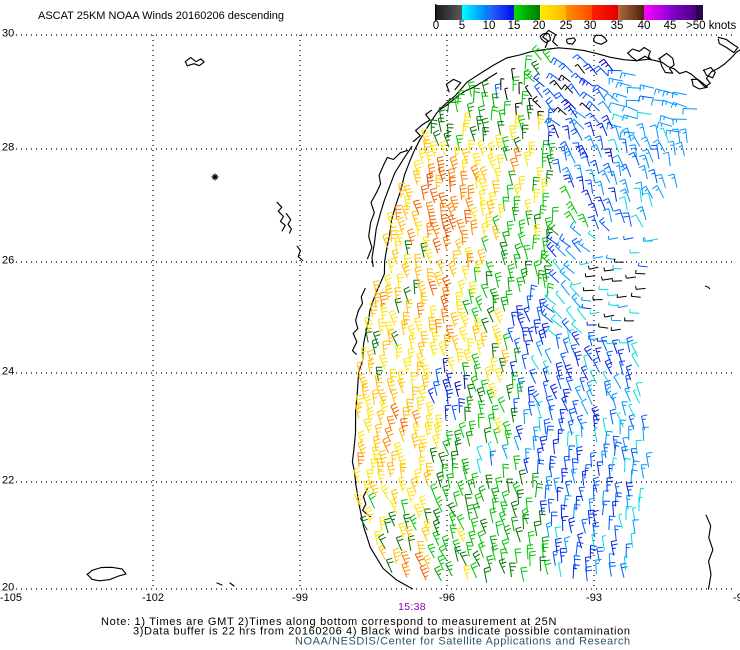 The image size is (740, 650). I want to click on svg-text: 25, so click(566, 26).